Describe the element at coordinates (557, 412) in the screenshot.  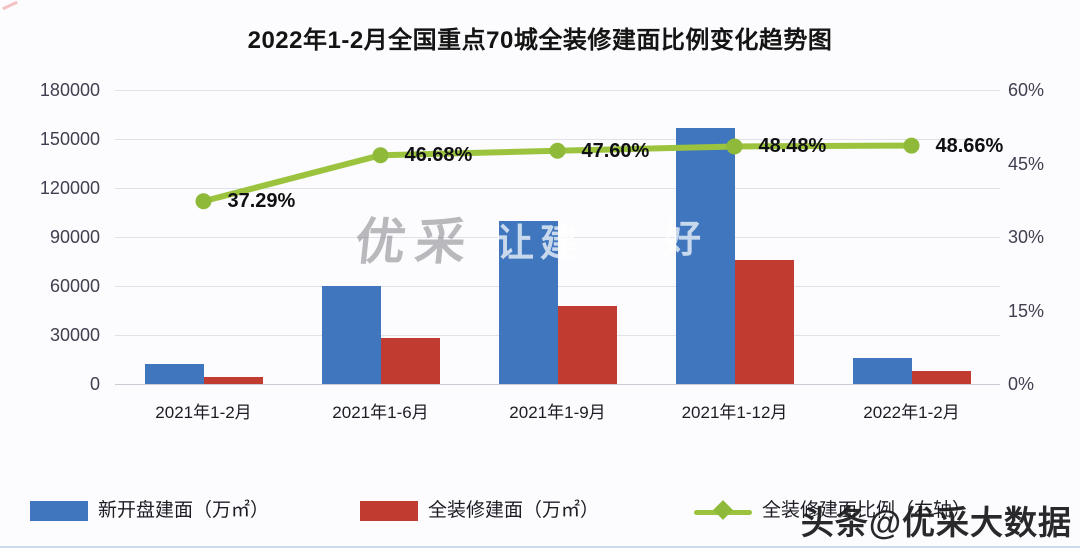
I see `x-axis-category-label: 2021年1-9月` at that location.